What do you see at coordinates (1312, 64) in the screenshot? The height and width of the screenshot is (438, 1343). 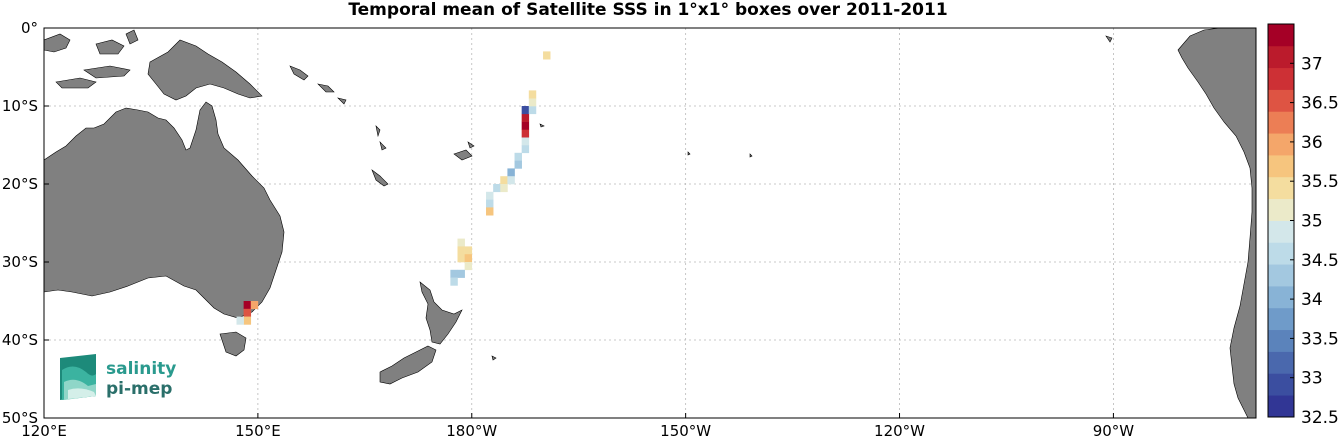 I see `colorbar-tick-label: 37` at bounding box center [1312, 64].